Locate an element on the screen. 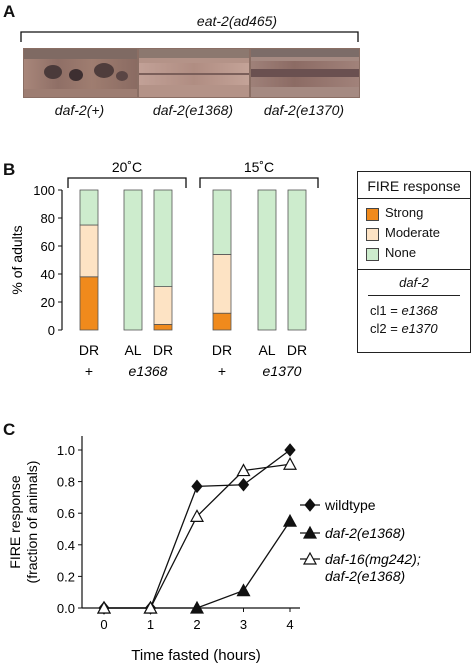 This screenshot has height=665, width=474. y-axis-label: % of adults is located at coordinates (17, 259).